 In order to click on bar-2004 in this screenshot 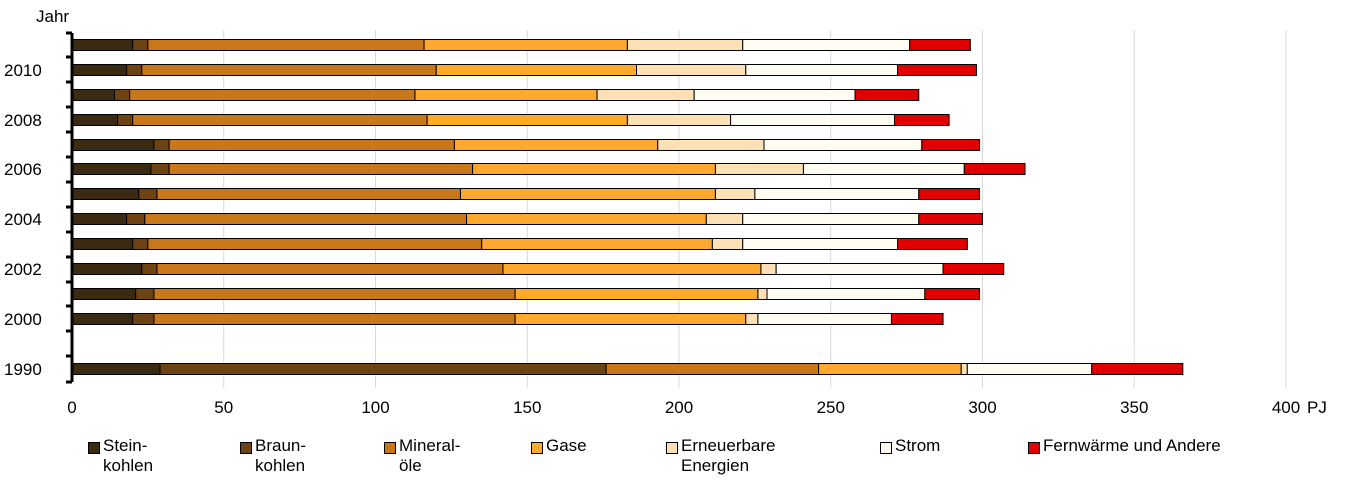, I will do `click(527, 219)`.